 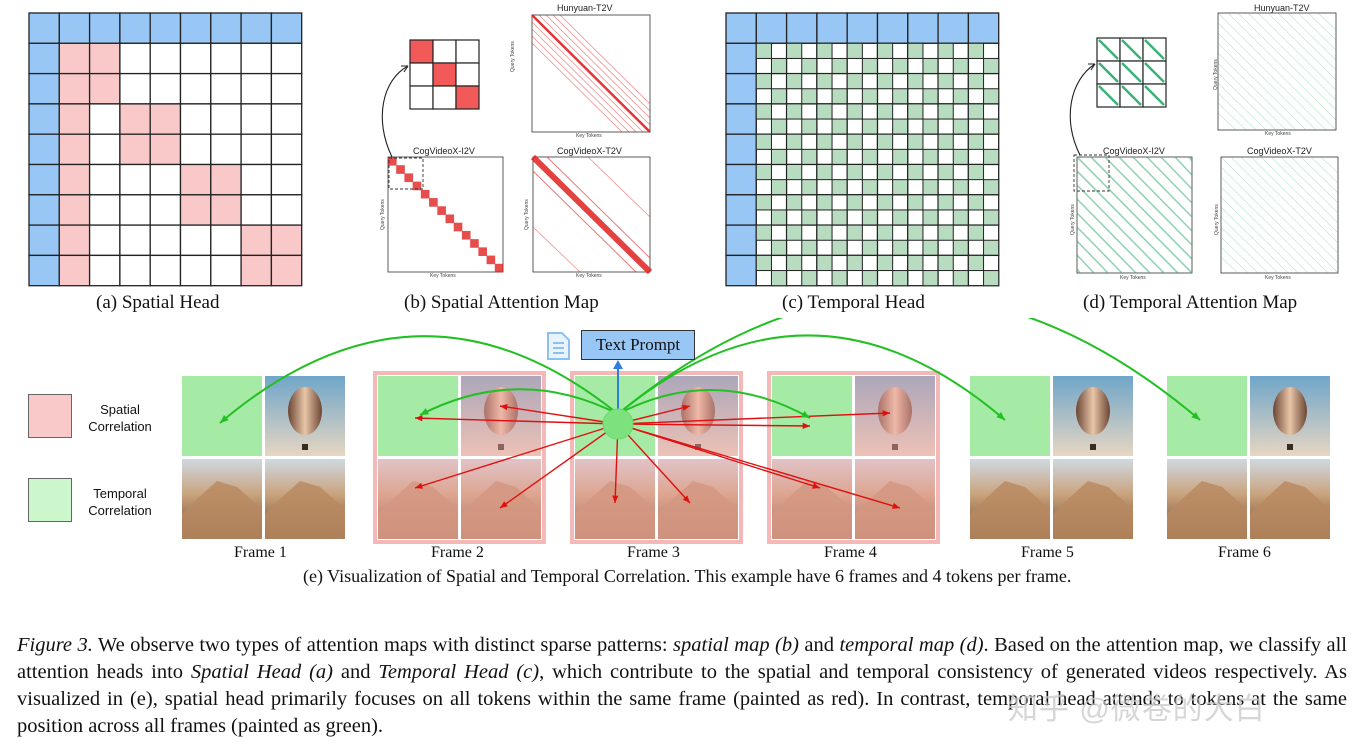 What do you see at coordinates (1091, 173) in the screenshot?
I see `zoom-region` at bounding box center [1091, 173].